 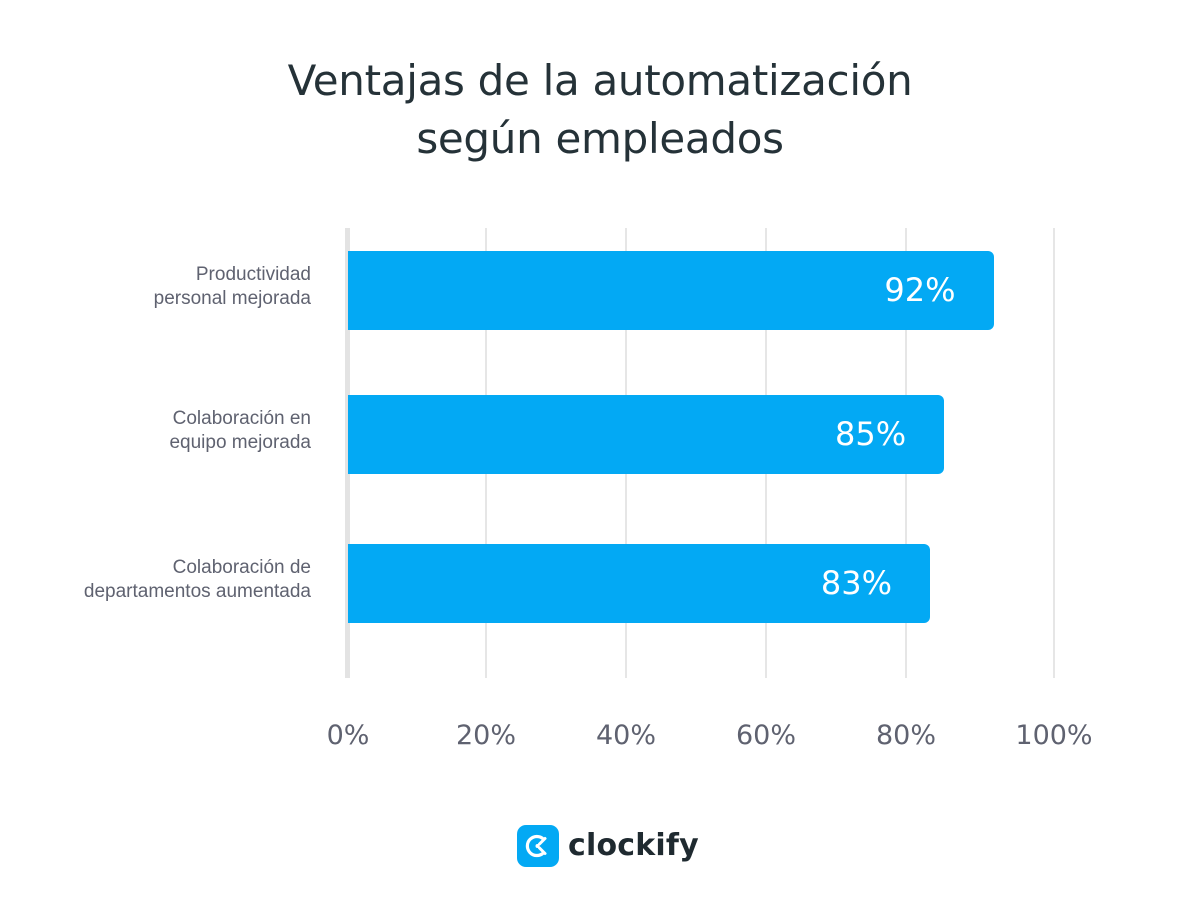 What do you see at coordinates (253, 274) in the screenshot?
I see `category-label-line: Productividad` at bounding box center [253, 274].